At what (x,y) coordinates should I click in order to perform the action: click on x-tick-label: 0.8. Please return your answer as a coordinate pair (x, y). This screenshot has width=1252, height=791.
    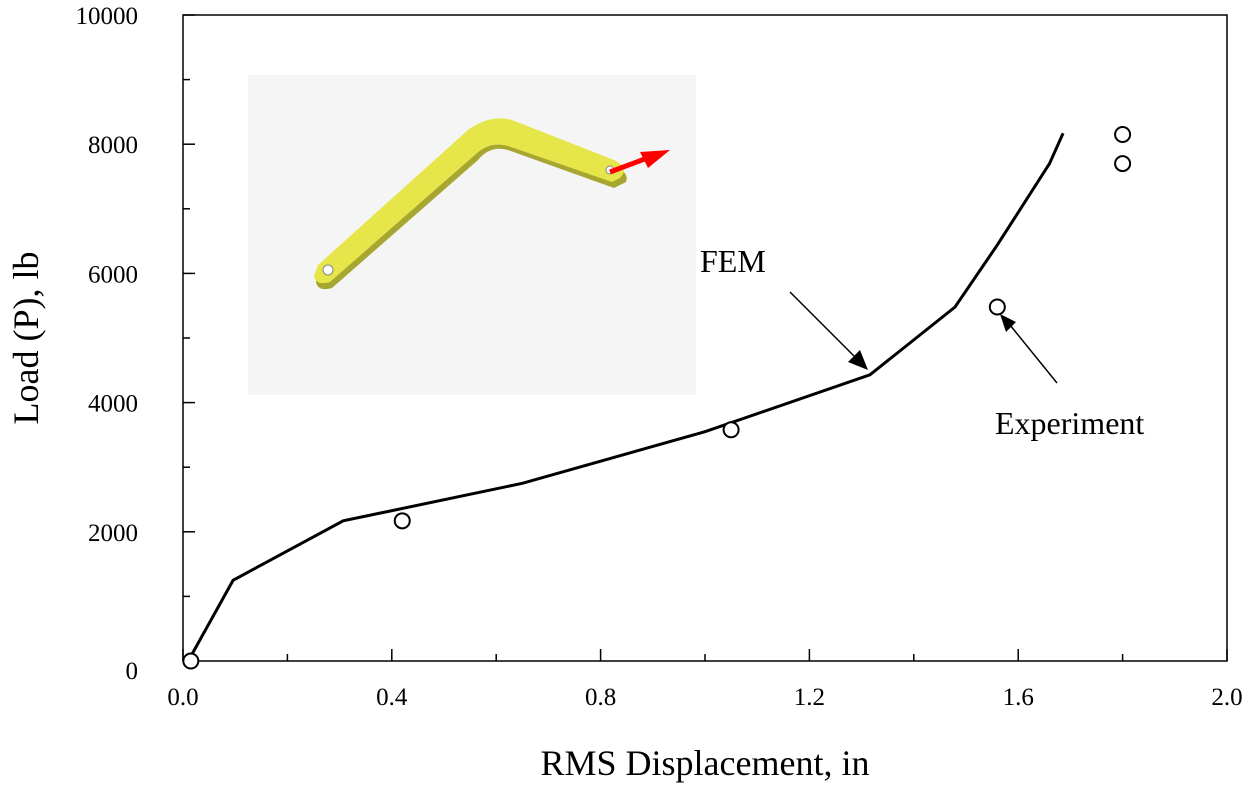
    Looking at the image, I should click on (600, 697).